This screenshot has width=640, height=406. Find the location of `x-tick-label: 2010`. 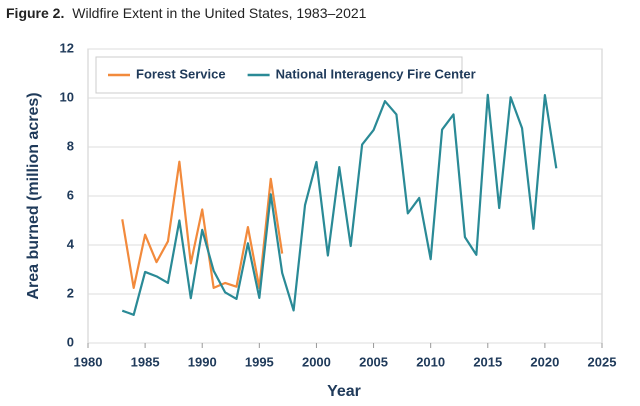

x-tick-label: 2010 is located at coordinates (430, 361).